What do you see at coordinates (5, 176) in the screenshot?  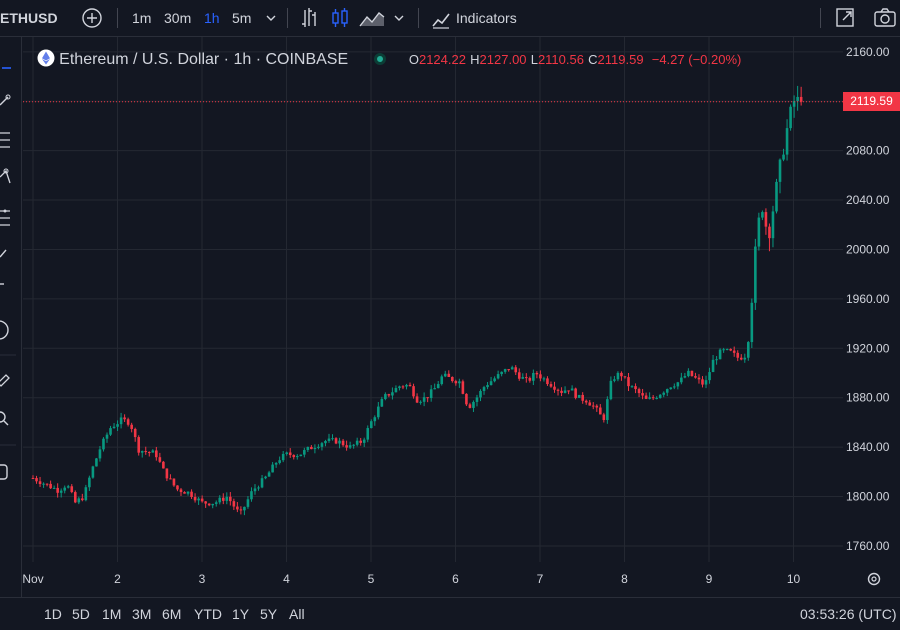 I see `pattern-icon` at bounding box center [5, 176].